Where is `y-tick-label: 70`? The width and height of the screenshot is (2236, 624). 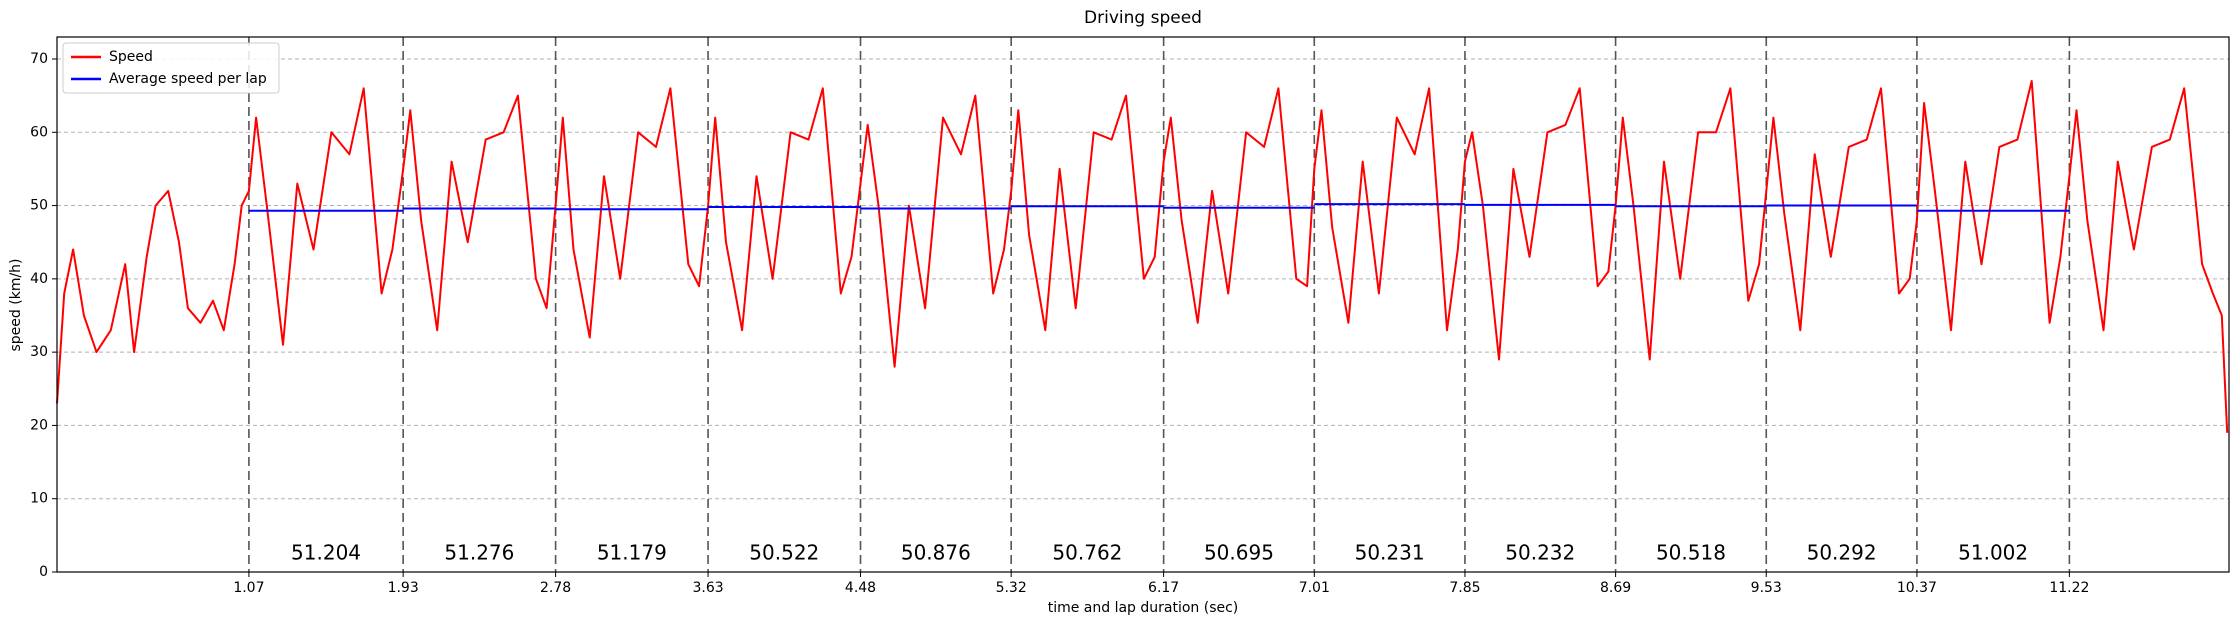
y-tick-label: 70 is located at coordinates (39, 59).